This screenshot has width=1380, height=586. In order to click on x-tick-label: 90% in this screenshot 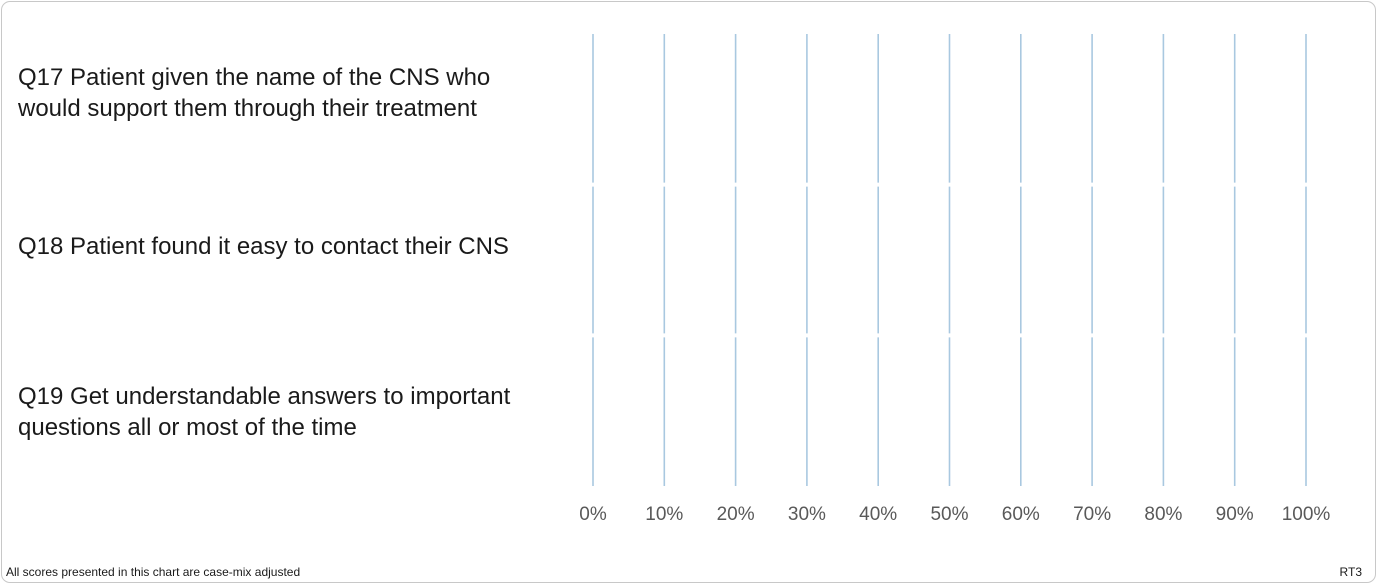, I will do `click(1234, 514)`.